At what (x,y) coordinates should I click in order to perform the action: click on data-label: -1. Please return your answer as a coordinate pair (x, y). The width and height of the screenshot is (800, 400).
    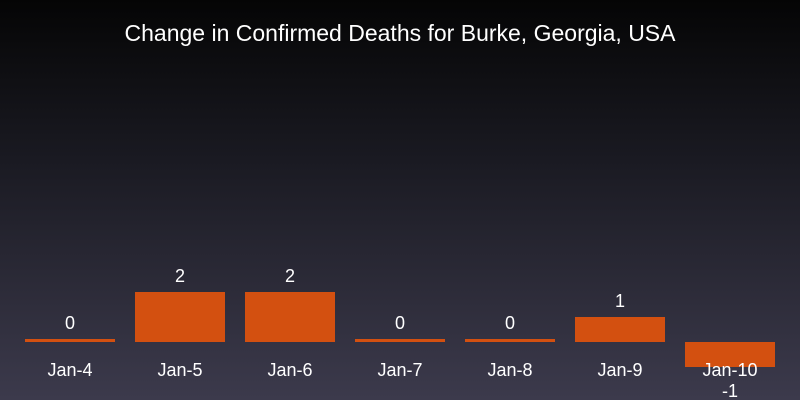
    Looking at the image, I should click on (730, 390).